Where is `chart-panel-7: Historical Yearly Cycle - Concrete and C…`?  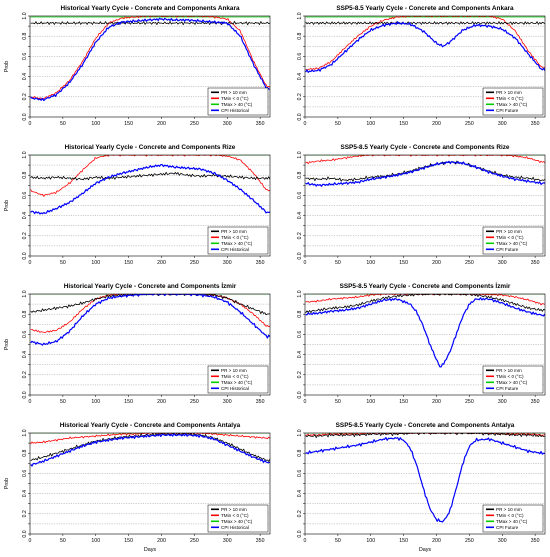
chart-panel-7: Historical Yearly Cycle - Concrete and C… is located at coordinates (137, 487).